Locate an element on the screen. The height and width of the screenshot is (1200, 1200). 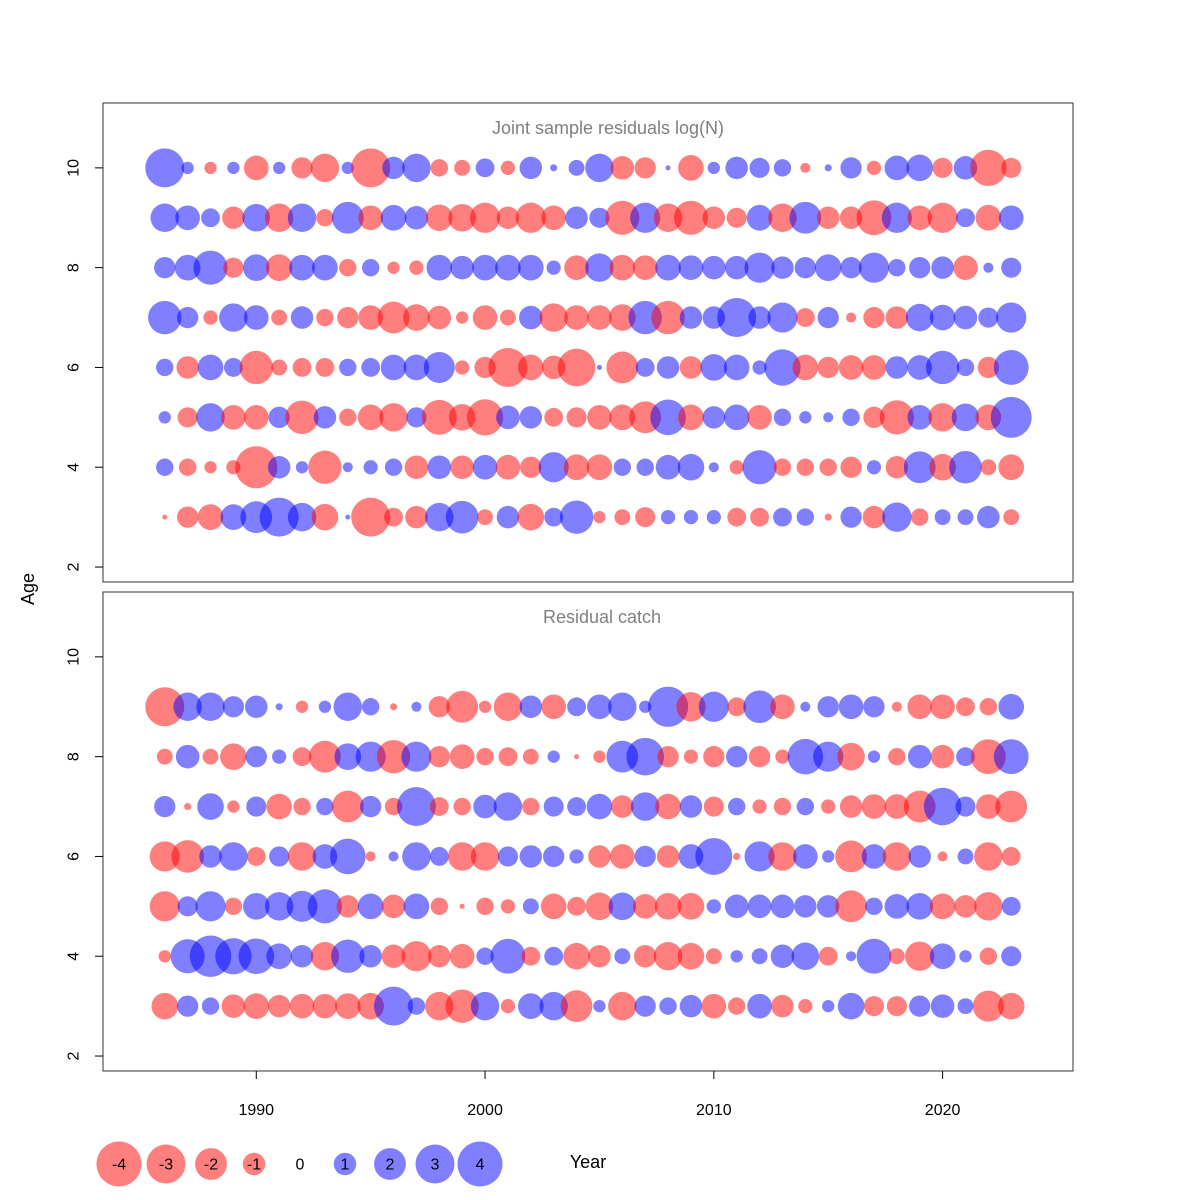
y-tick-label: 2 is located at coordinates (74, 1055).